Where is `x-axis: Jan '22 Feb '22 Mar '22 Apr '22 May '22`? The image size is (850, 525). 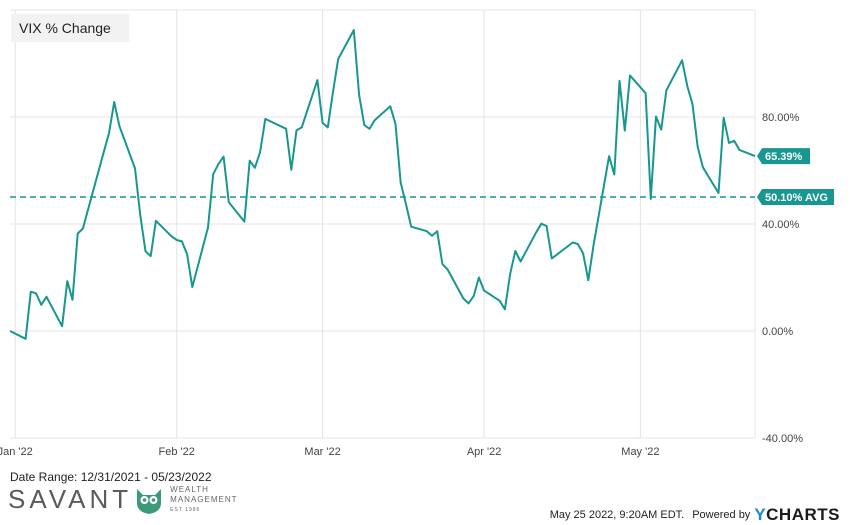 x-axis: Jan '22 Feb '22 Mar '22 Apr '22 May '22 is located at coordinates (329, 452).